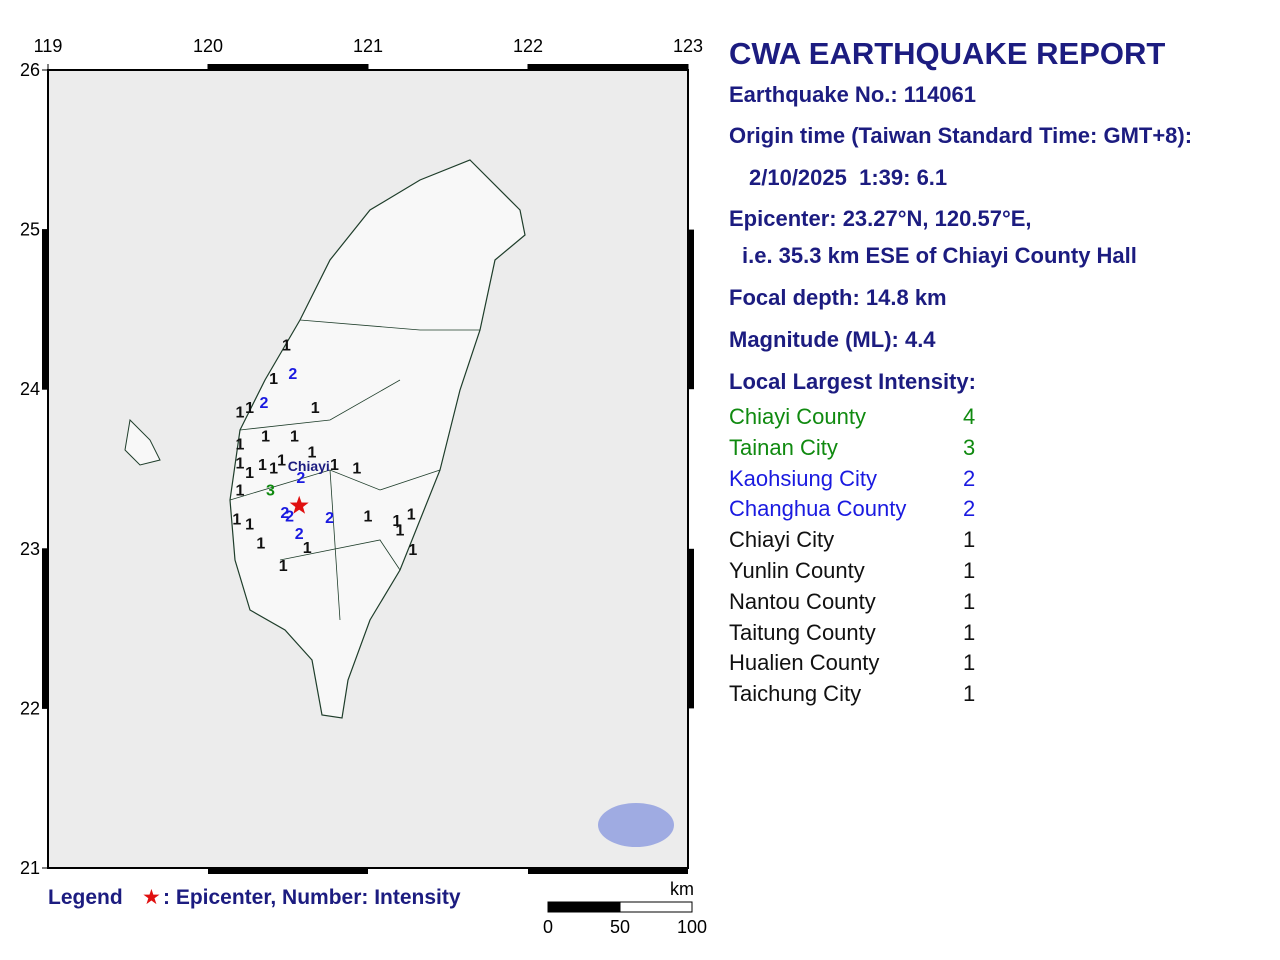  I want to click on cwa-logo, so click(636, 825).